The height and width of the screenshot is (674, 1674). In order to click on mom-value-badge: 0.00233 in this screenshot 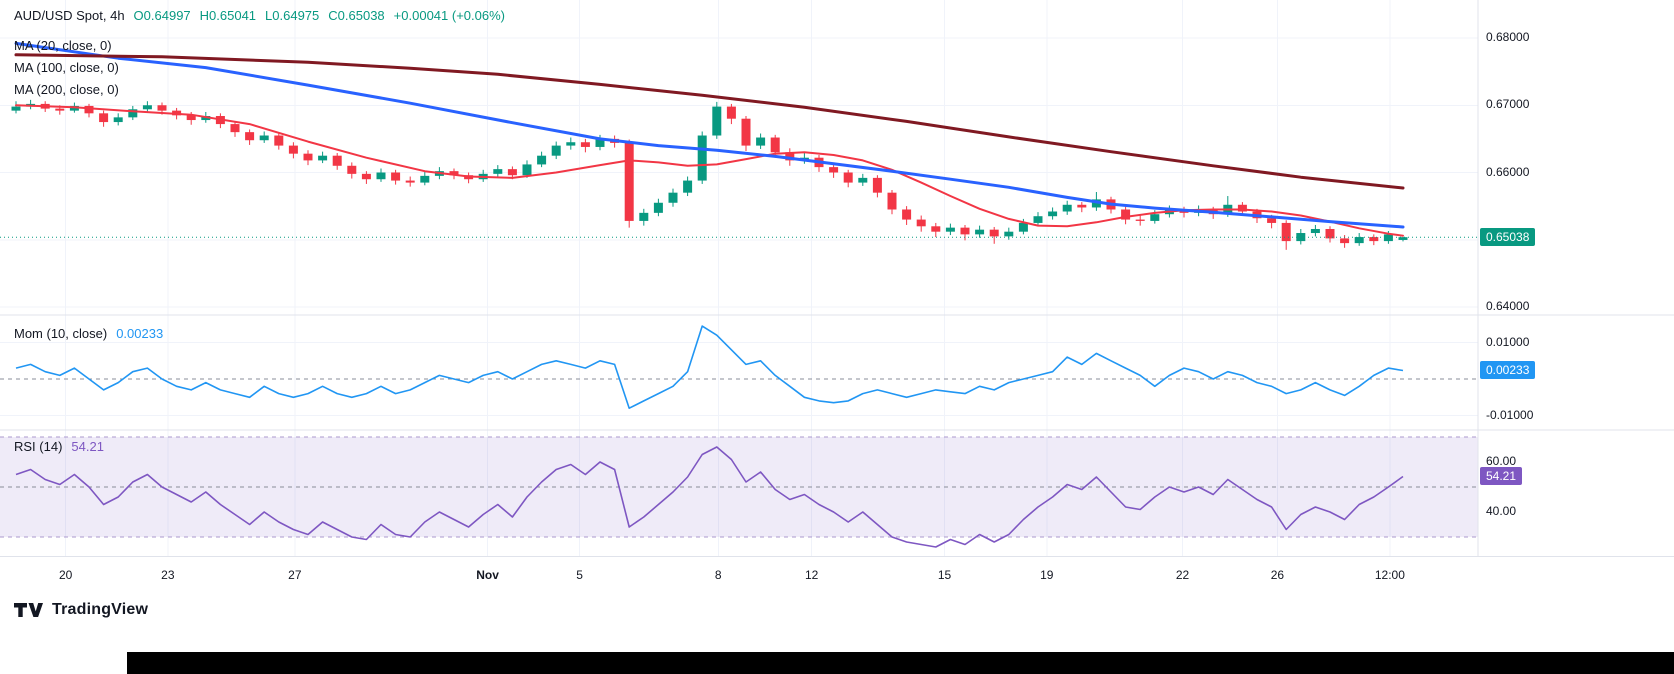, I will do `click(1508, 370)`.